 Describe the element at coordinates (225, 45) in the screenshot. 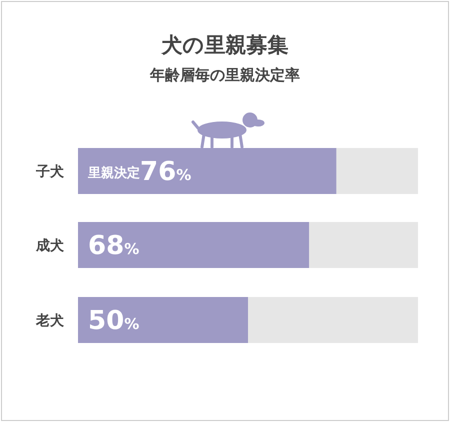

I see `chart-title: 犬の里親募集` at that location.